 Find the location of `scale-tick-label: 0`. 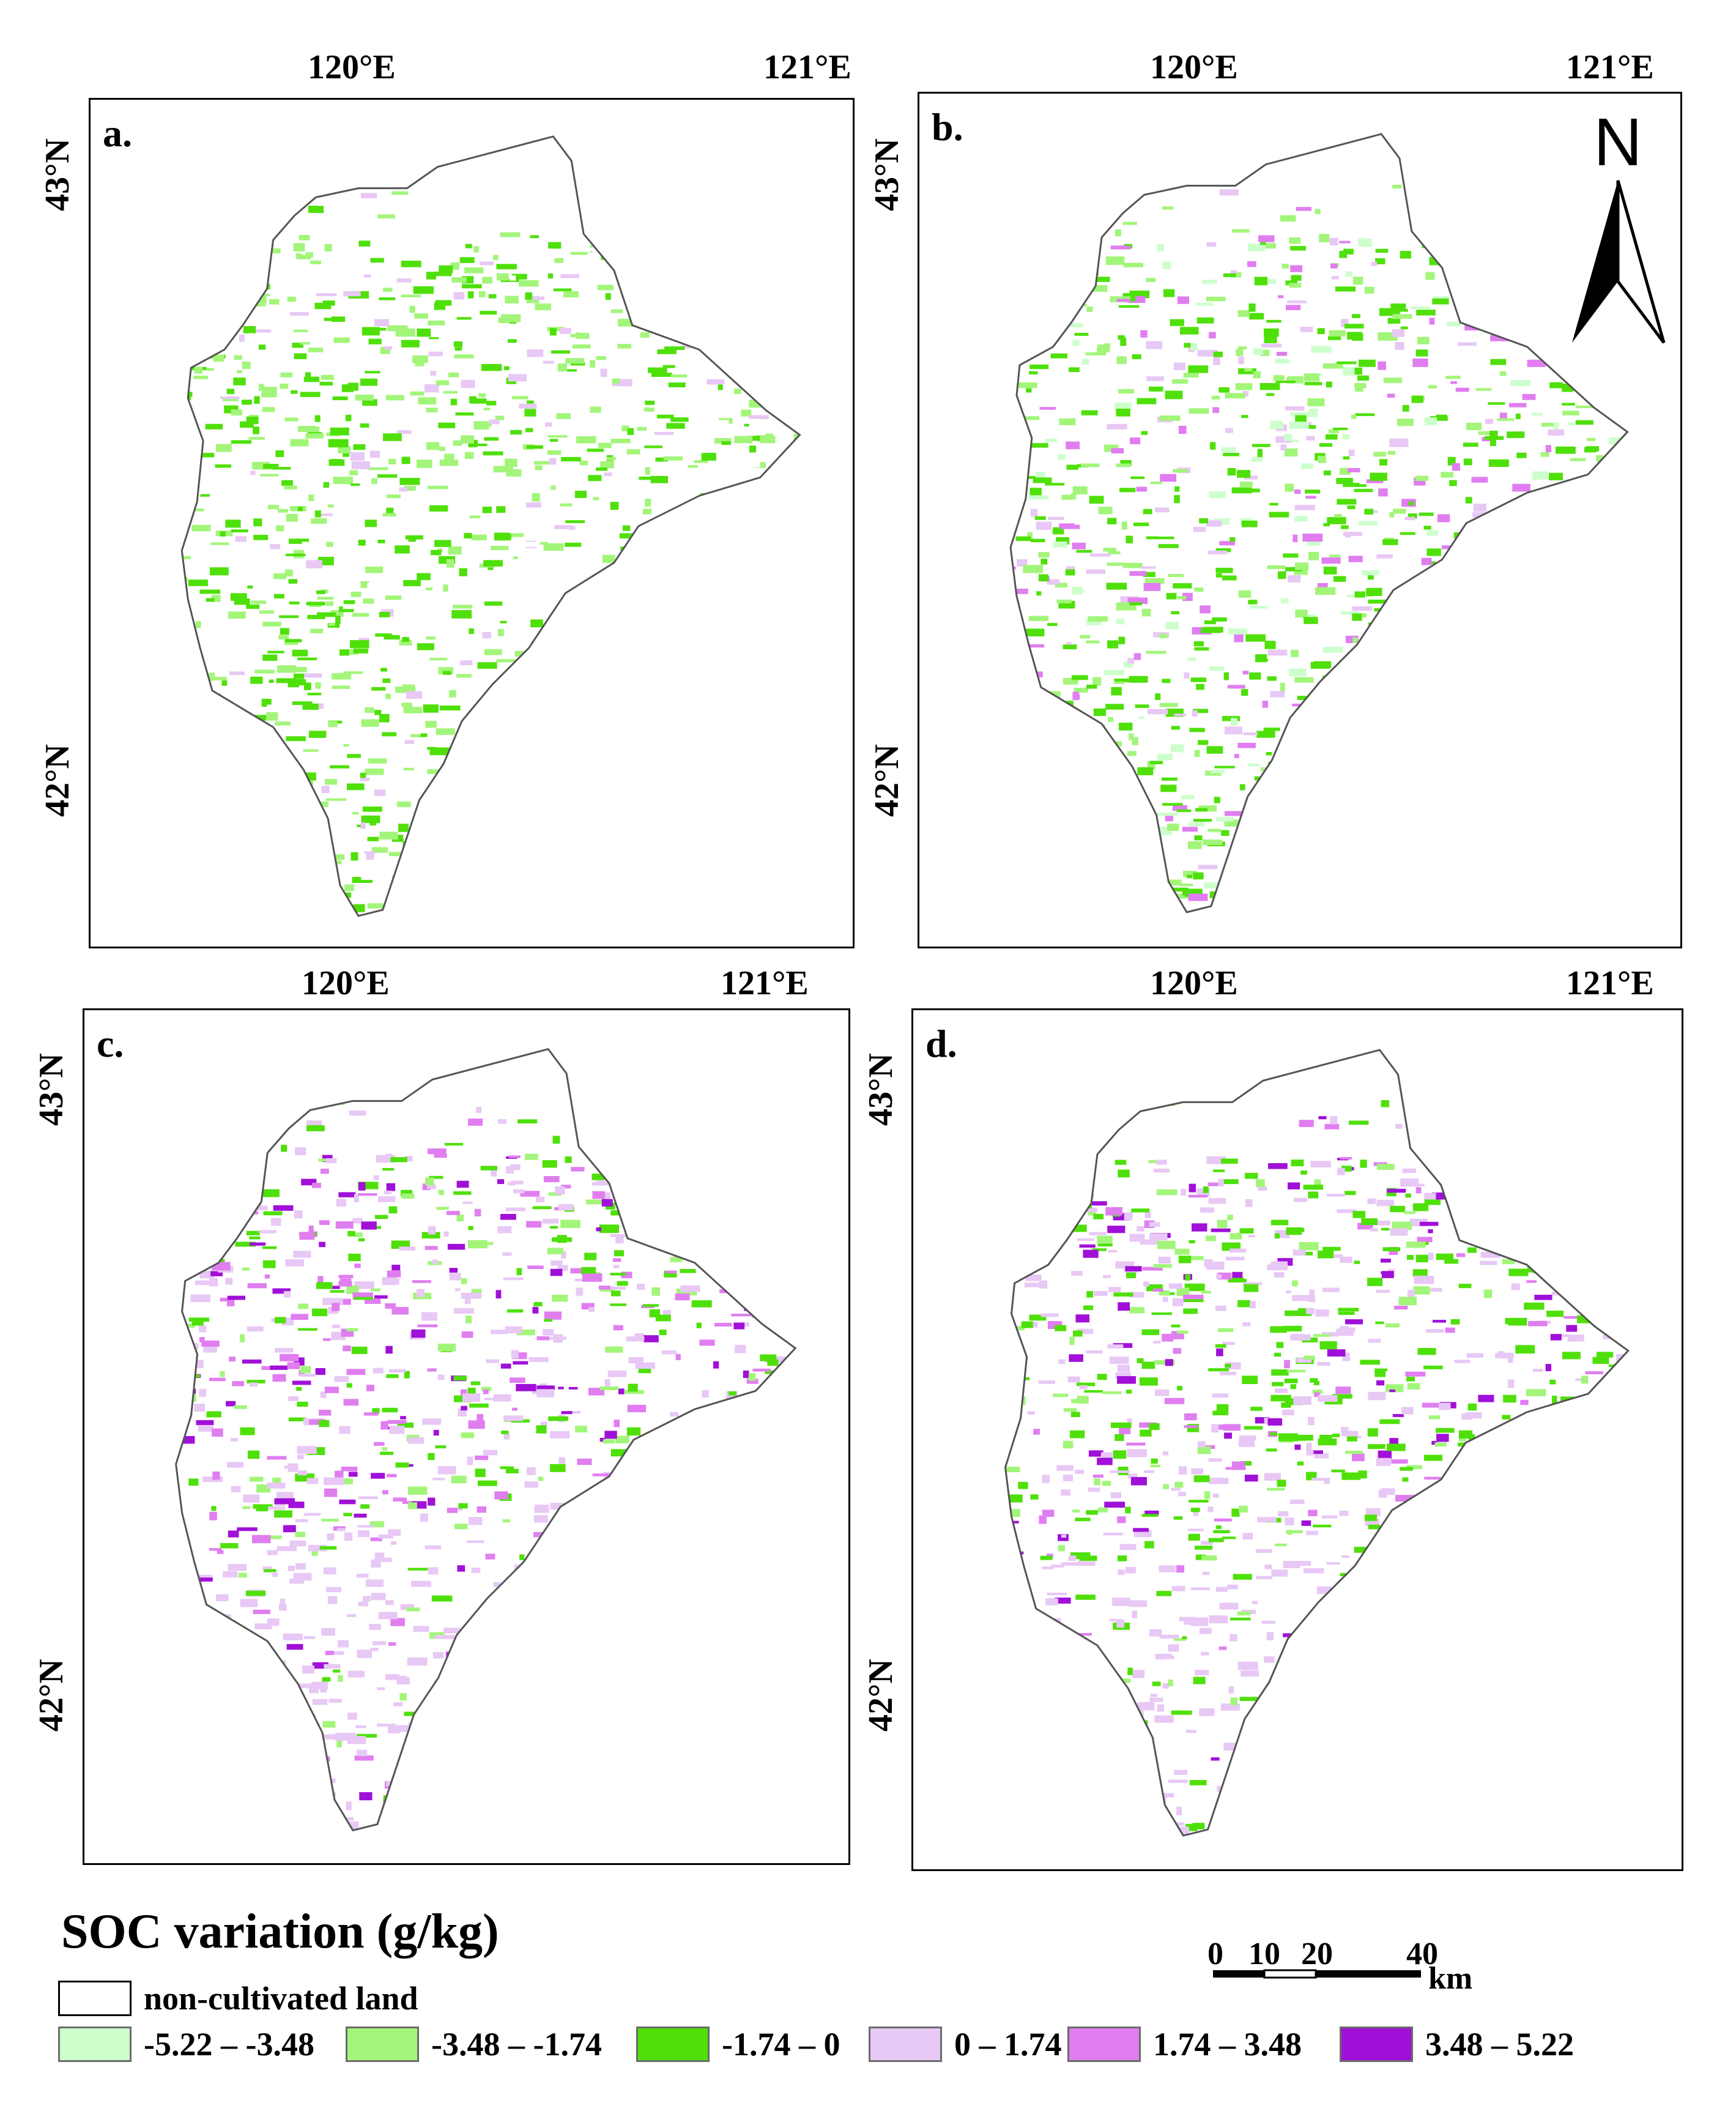

scale-tick-label: 0 is located at coordinates (1215, 1954).